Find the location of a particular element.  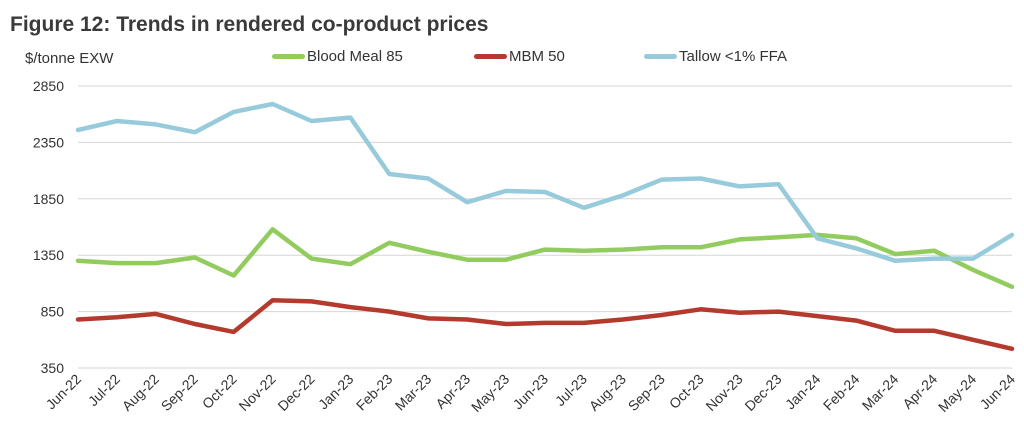

x-tick-label: Jan-23 is located at coordinates (336, 392).